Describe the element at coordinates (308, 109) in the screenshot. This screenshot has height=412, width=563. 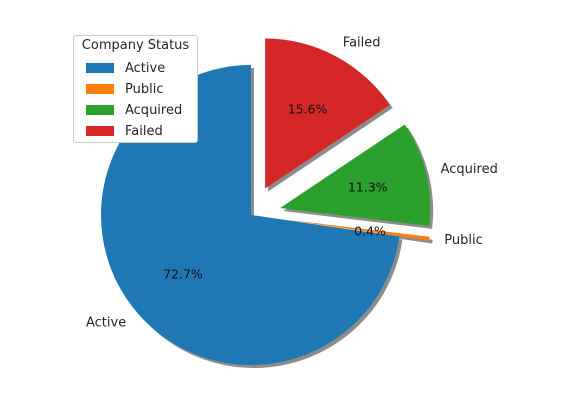
I see `slice-pct-failed: 15.6%` at that location.